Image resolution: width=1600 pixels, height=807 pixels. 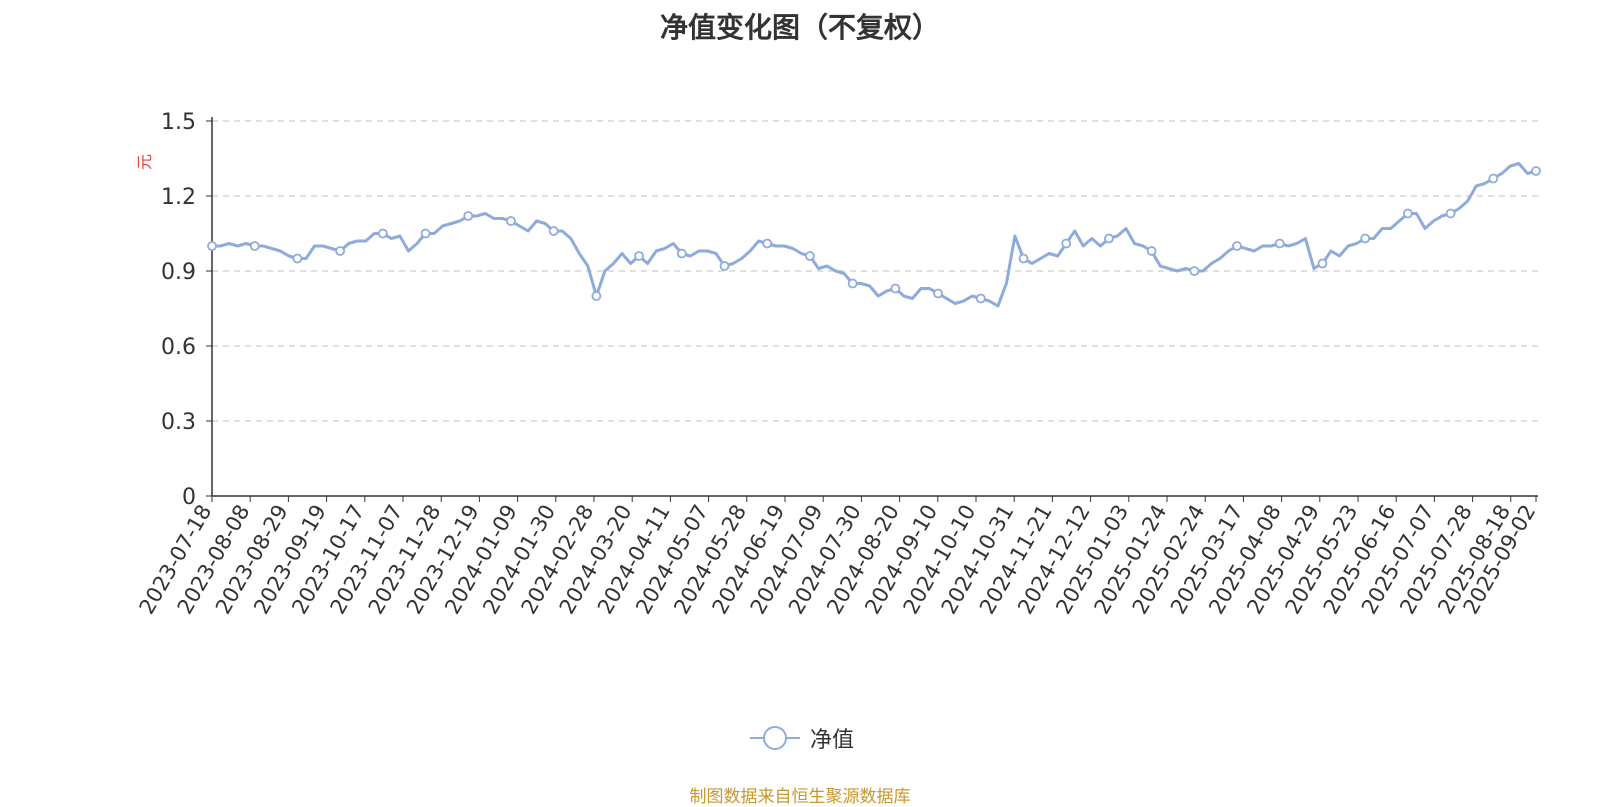 What do you see at coordinates (178, 347) in the screenshot?
I see `y-tick-label: 0.6` at bounding box center [178, 347].